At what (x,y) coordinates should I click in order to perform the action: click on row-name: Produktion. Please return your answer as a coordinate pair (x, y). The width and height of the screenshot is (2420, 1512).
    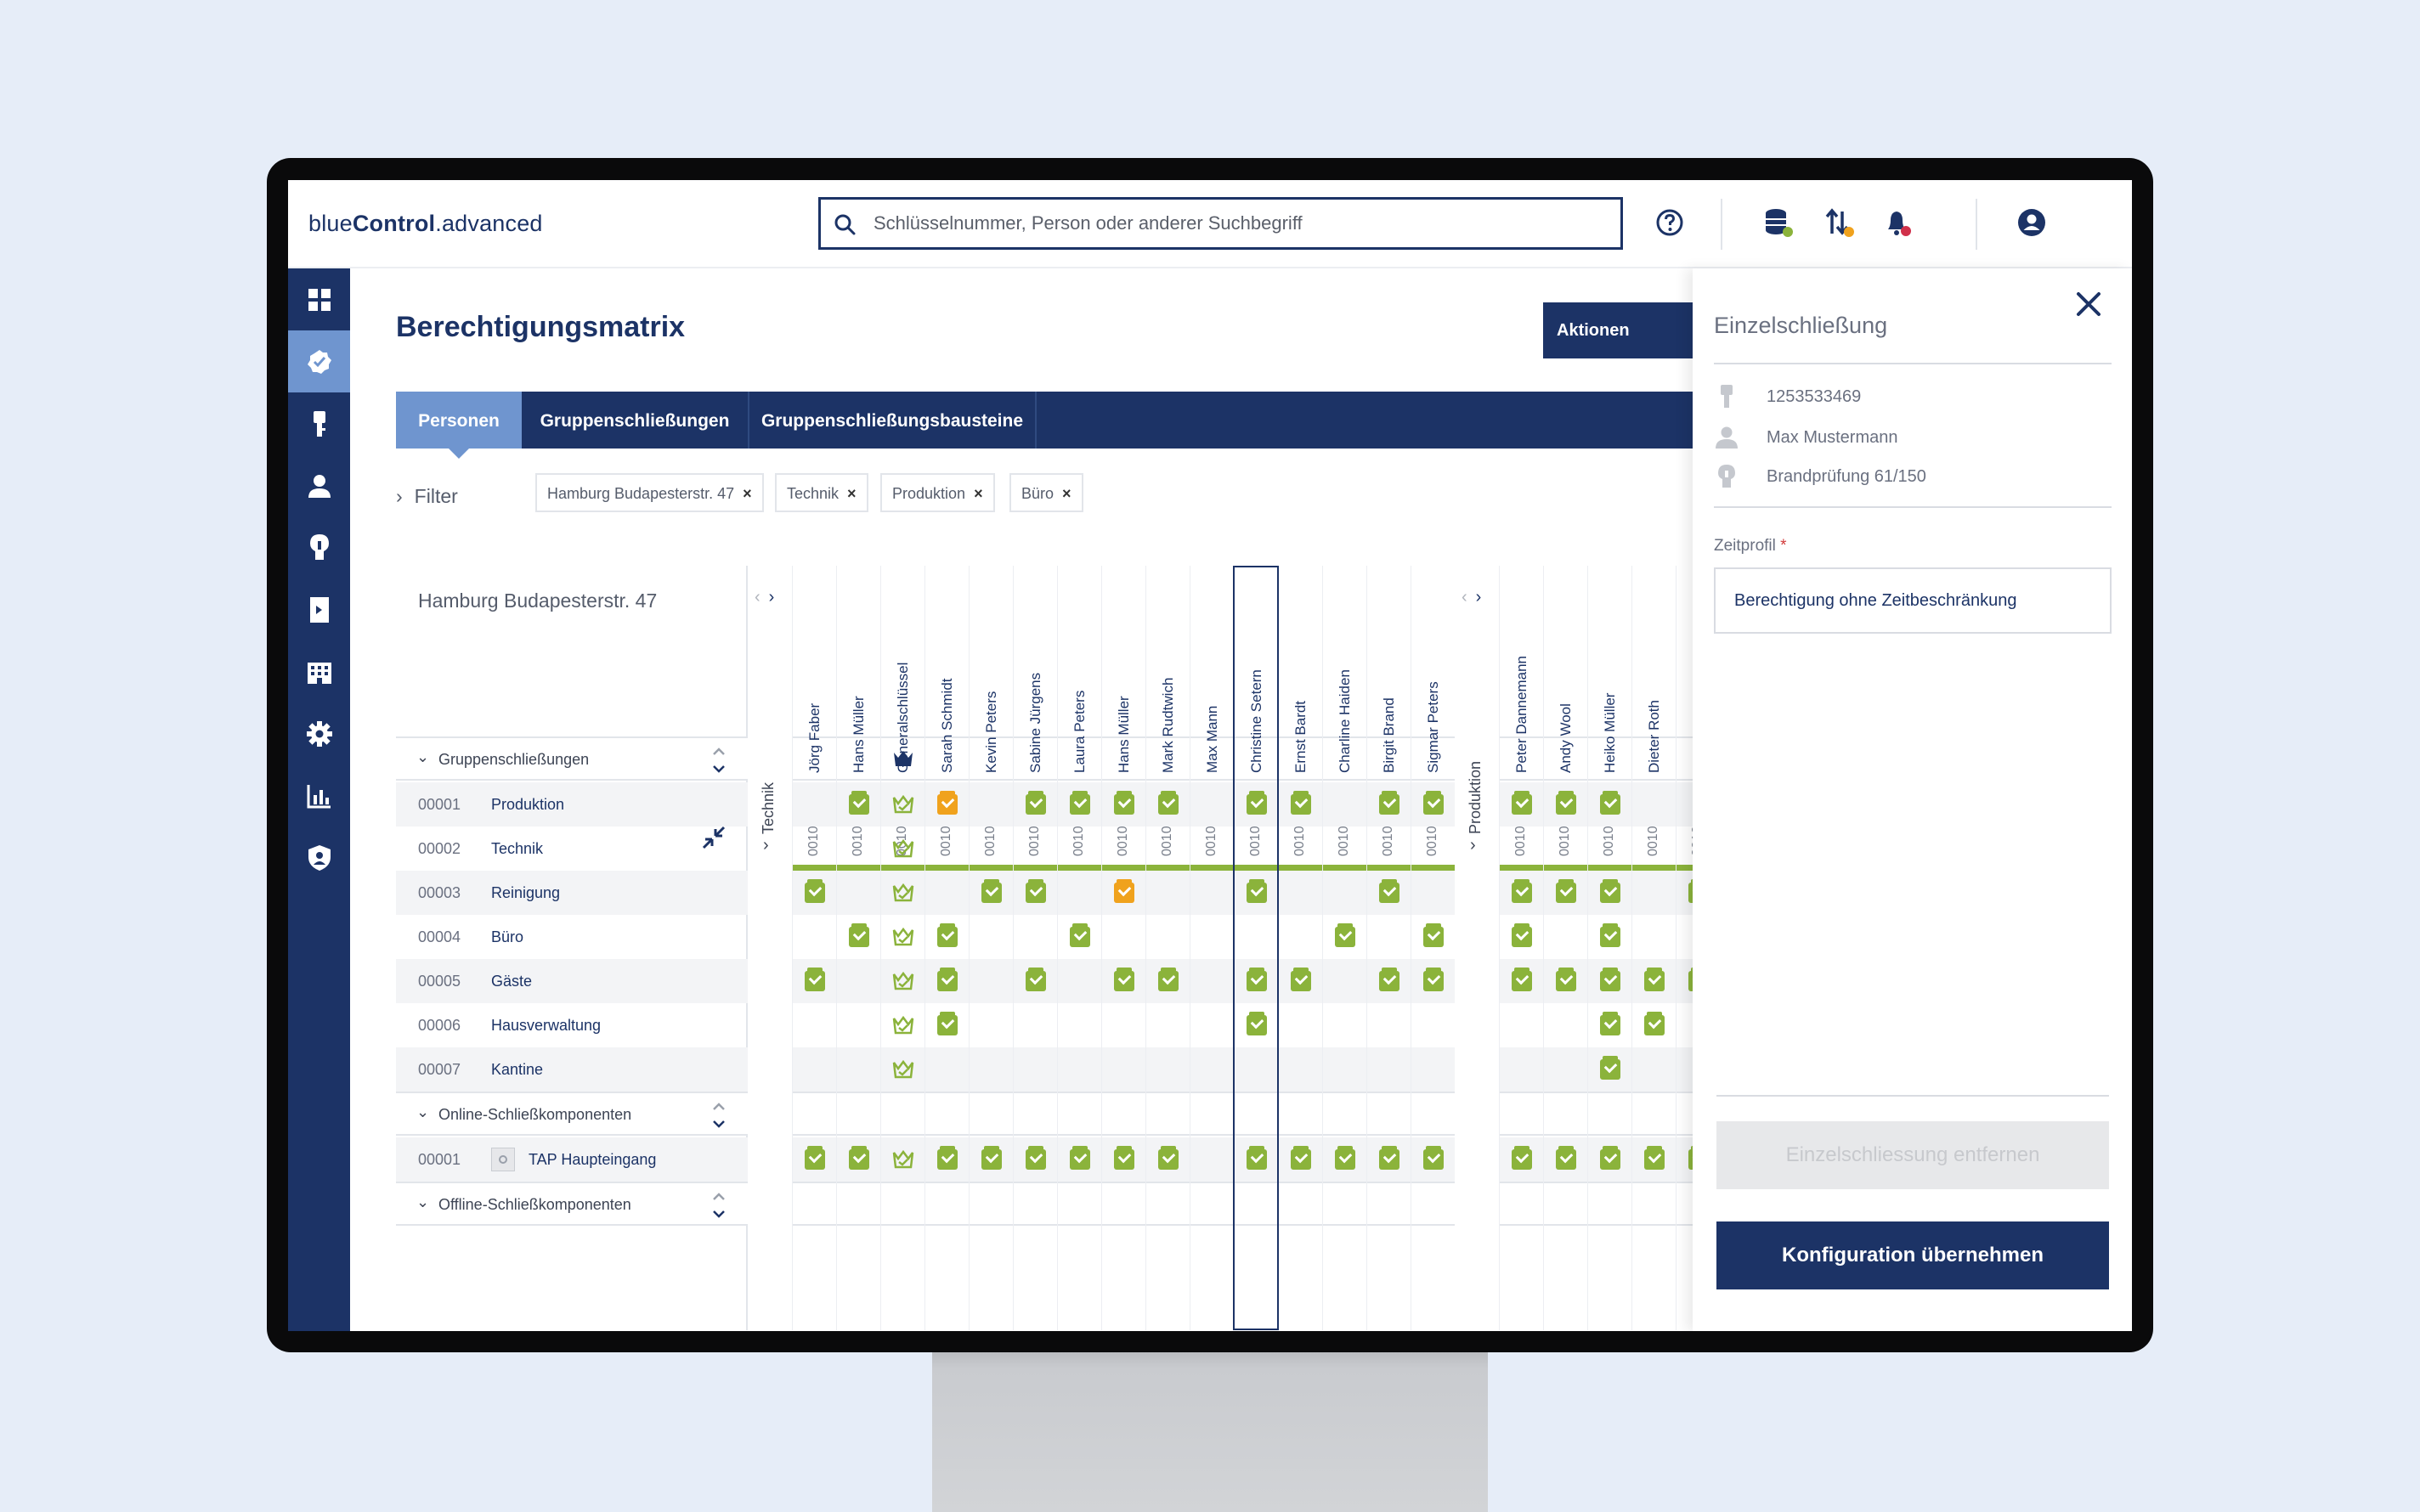
    Looking at the image, I should click on (528, 804).